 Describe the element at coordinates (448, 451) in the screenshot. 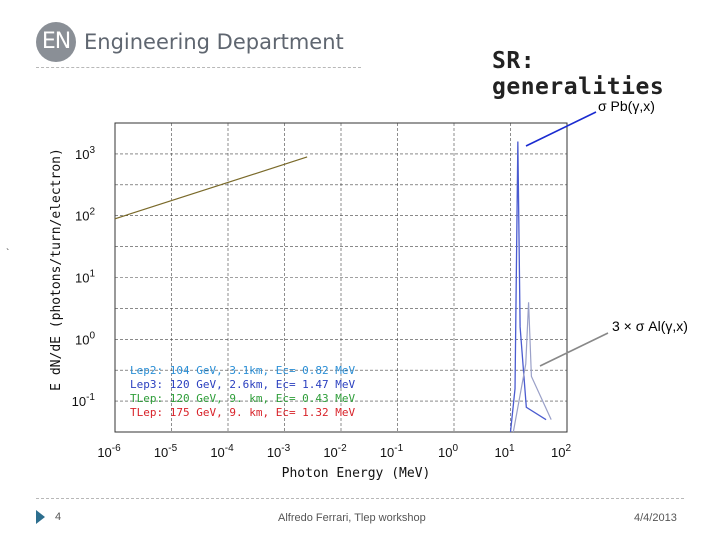

I see `x-tick-label: 10⁰` at that location.